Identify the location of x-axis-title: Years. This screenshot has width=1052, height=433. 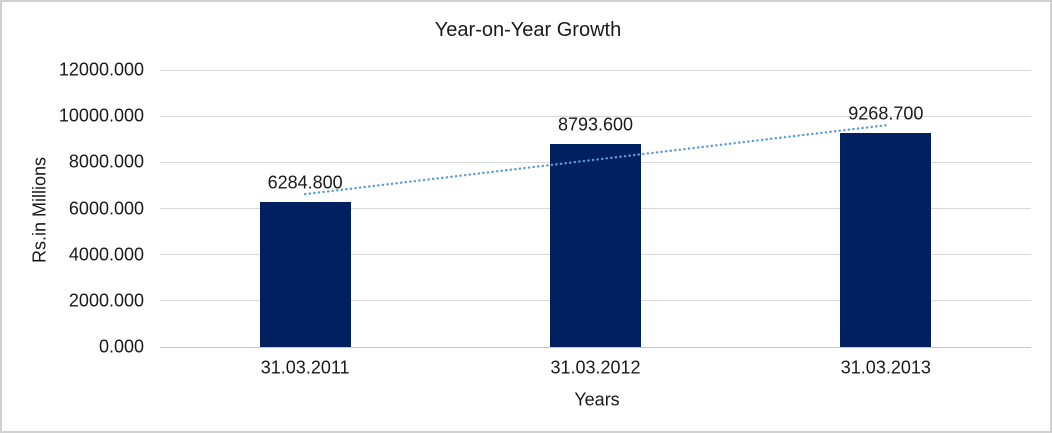
(597, 399).